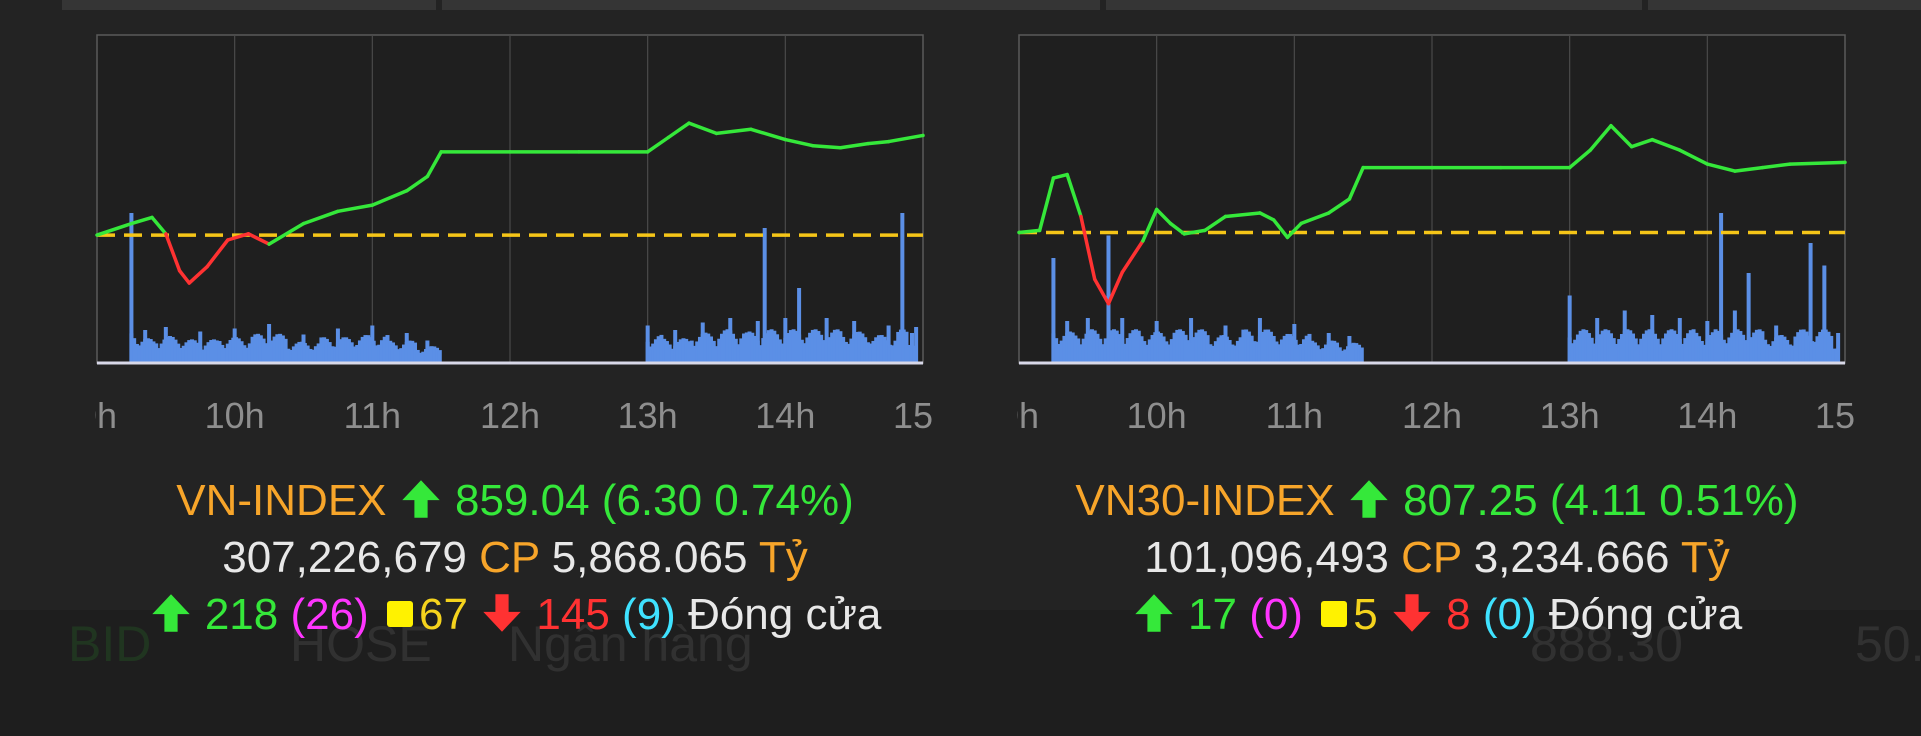 Image resolution: width=1921 pixels, height=736 pixels. Describe the element at coordinates (1431, 557) in the screenshot. I see `volume-unit: CP` at that location.